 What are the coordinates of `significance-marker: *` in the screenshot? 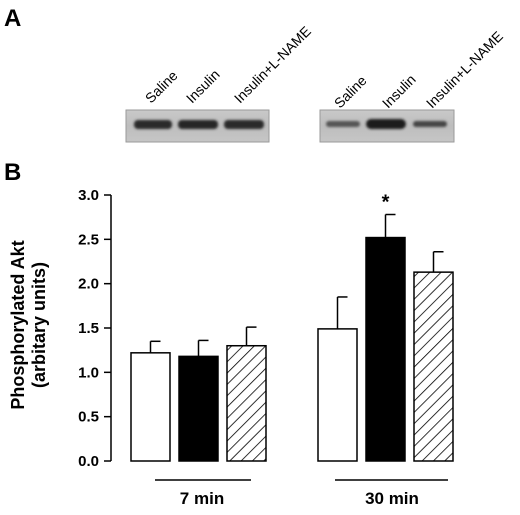 It's located at (386, 203).